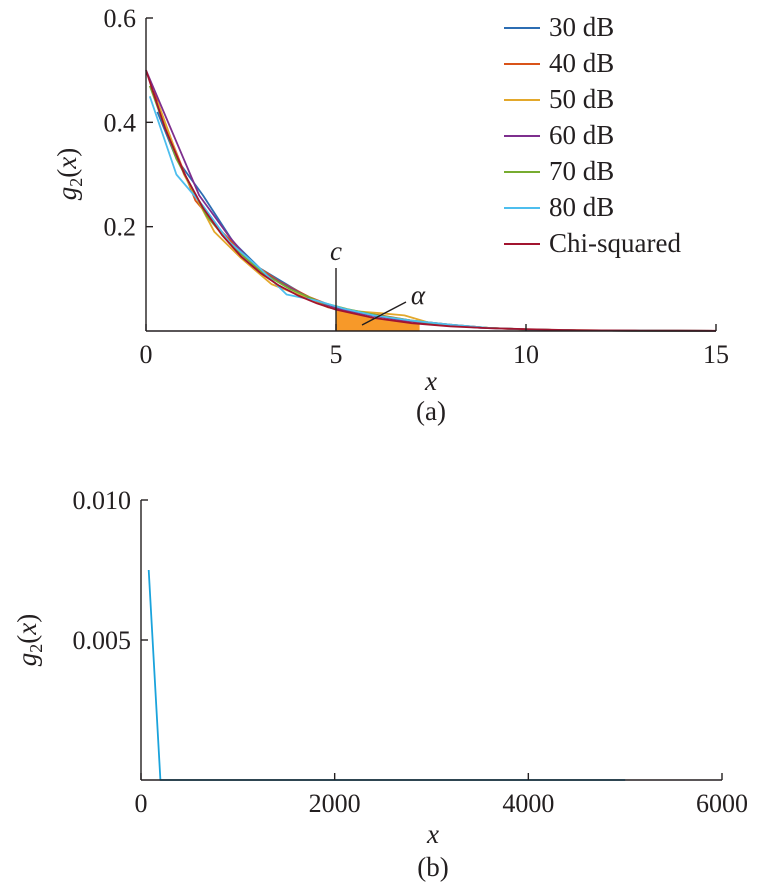 This screenshot has height=894, width=766. I want to click on legend-label: 60 dB, so click(581, 135).